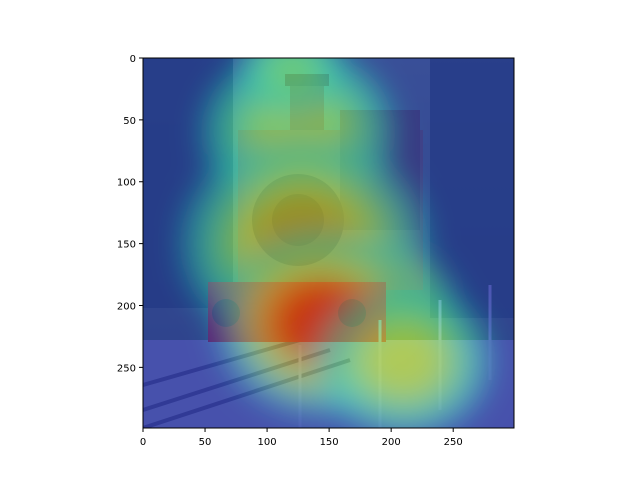 The image size is (640, 480). I want to click on y-tick-label: 150, so click(126, 245).